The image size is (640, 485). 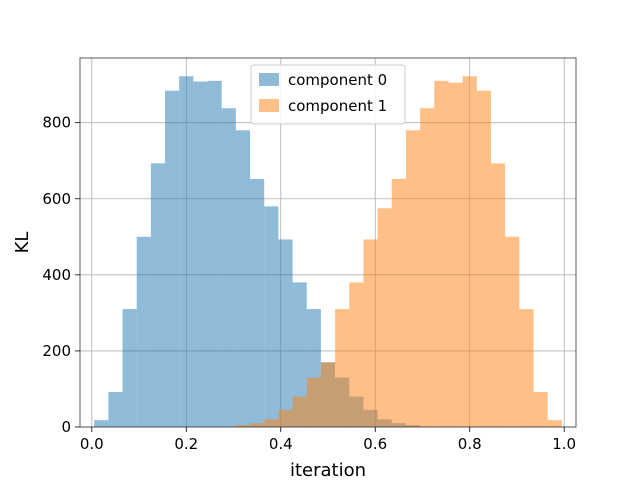 What do you see at coordinates (56, 123) in the screenshot?
I see `y-tick-label: 800` at bounding box center [56, 123].